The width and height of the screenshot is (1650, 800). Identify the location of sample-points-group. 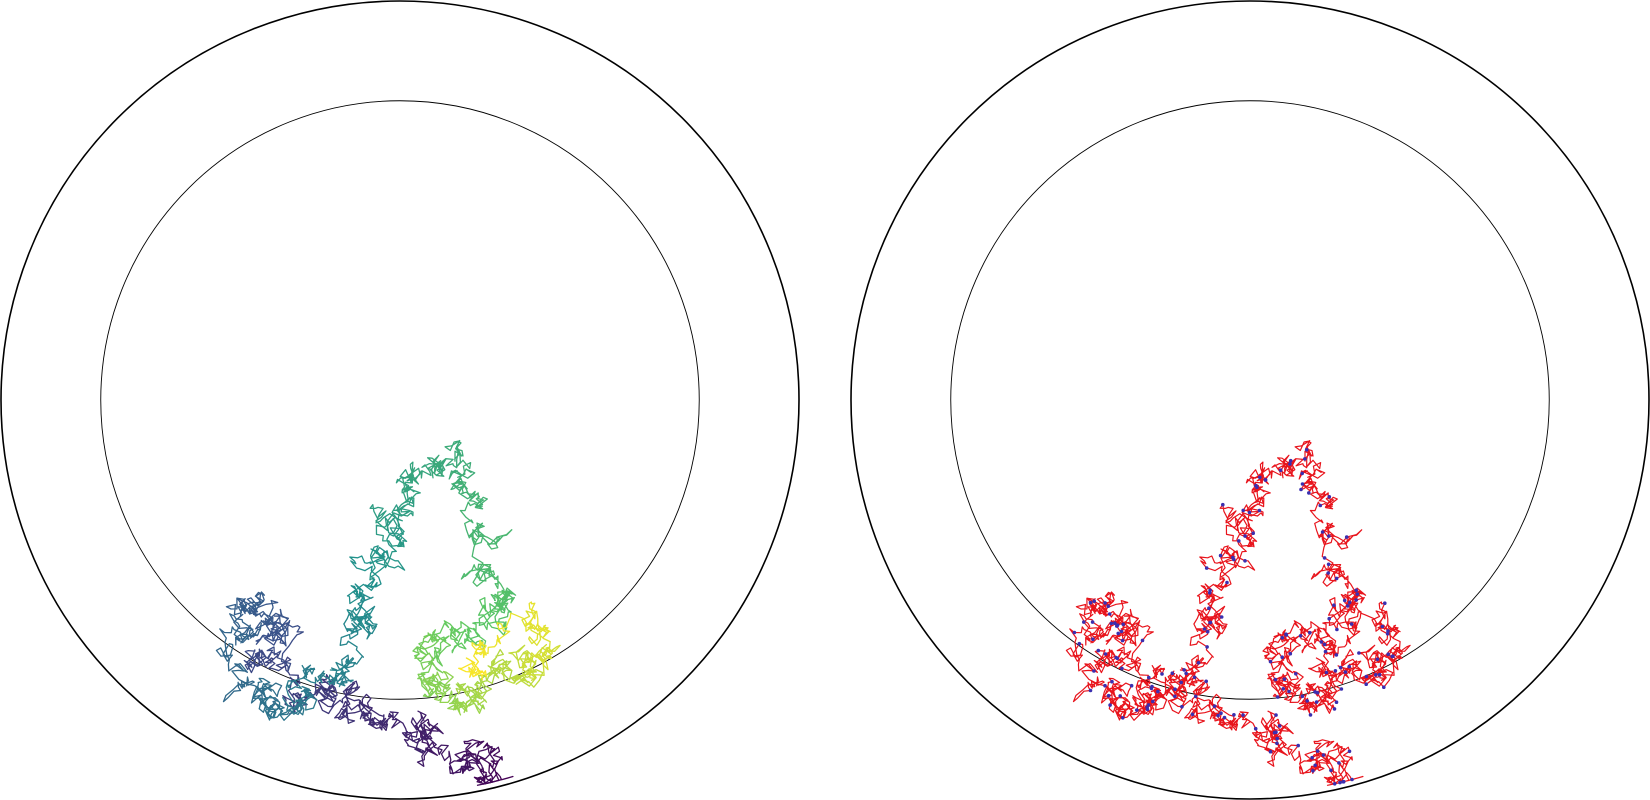
(1233, 617).